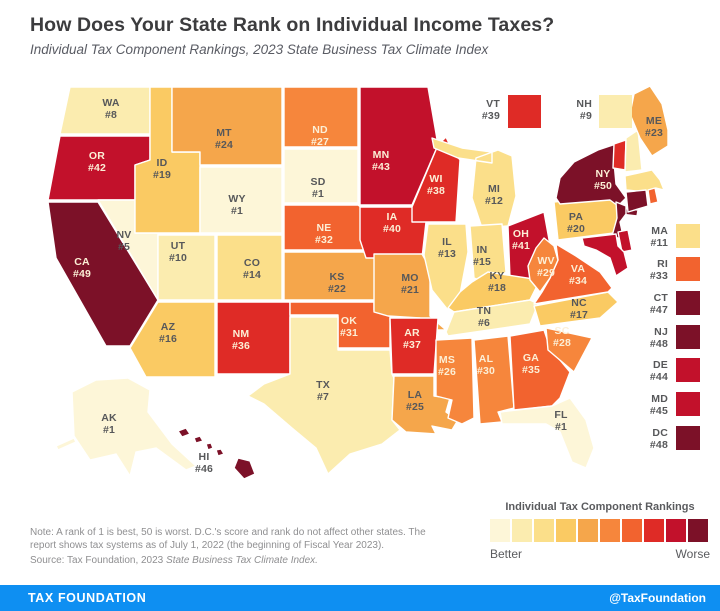 Image resolution: width=720 pixels, height=611 pixels. I want to click on state-shape-wi, so click(436, 179).